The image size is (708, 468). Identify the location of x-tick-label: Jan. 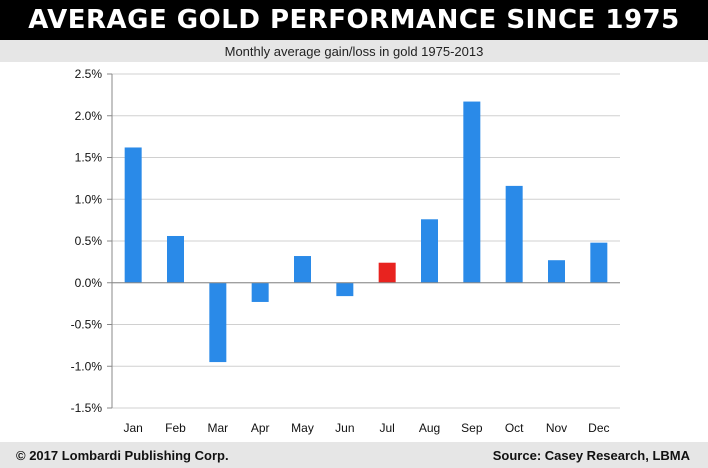
(132, 428).